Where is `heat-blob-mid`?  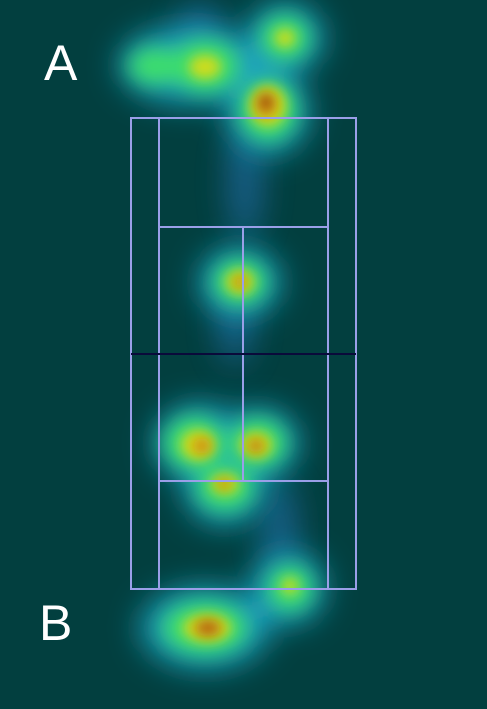
heat-blob-mid is located at coordinates (155, 66).